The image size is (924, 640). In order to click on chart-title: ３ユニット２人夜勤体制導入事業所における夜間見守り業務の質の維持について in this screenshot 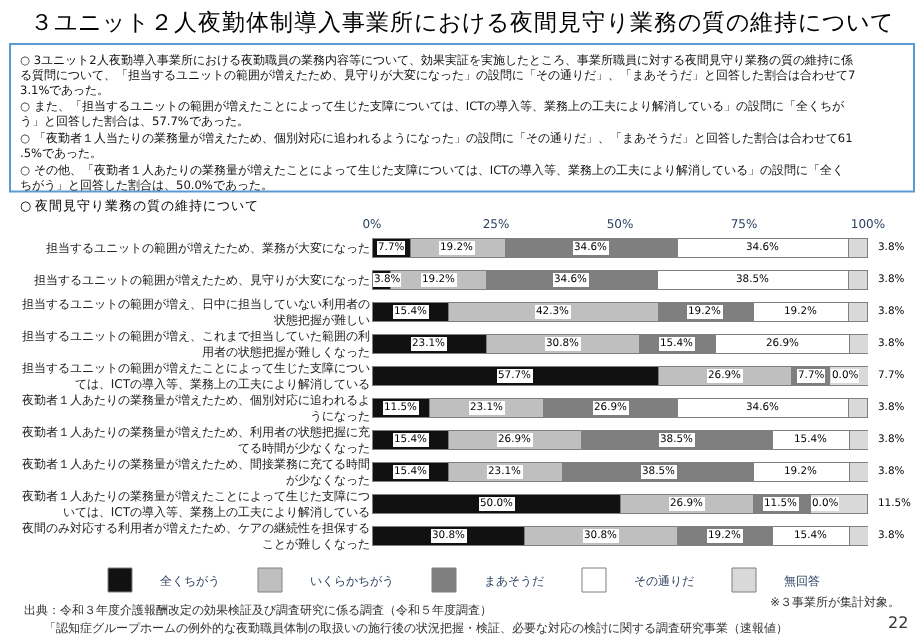, I will do `click(462, 22)`.